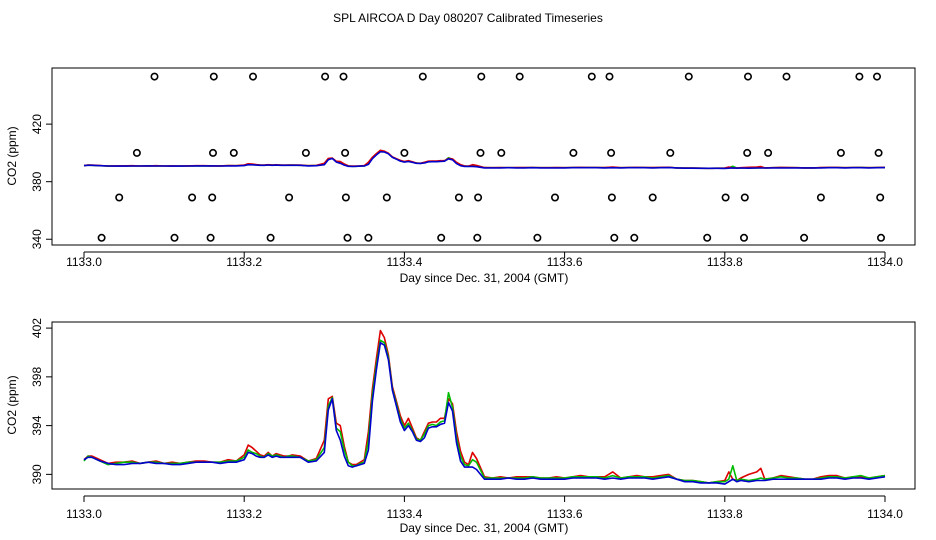  I want to click on top-x-tick-label: 1133.0, so click(84, 262).